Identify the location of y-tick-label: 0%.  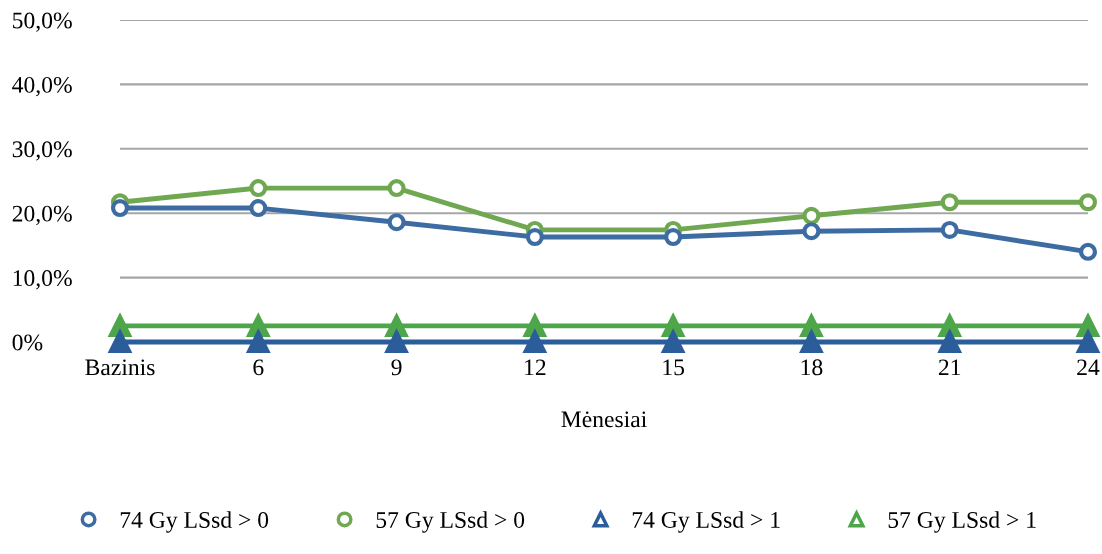
(27, 342).